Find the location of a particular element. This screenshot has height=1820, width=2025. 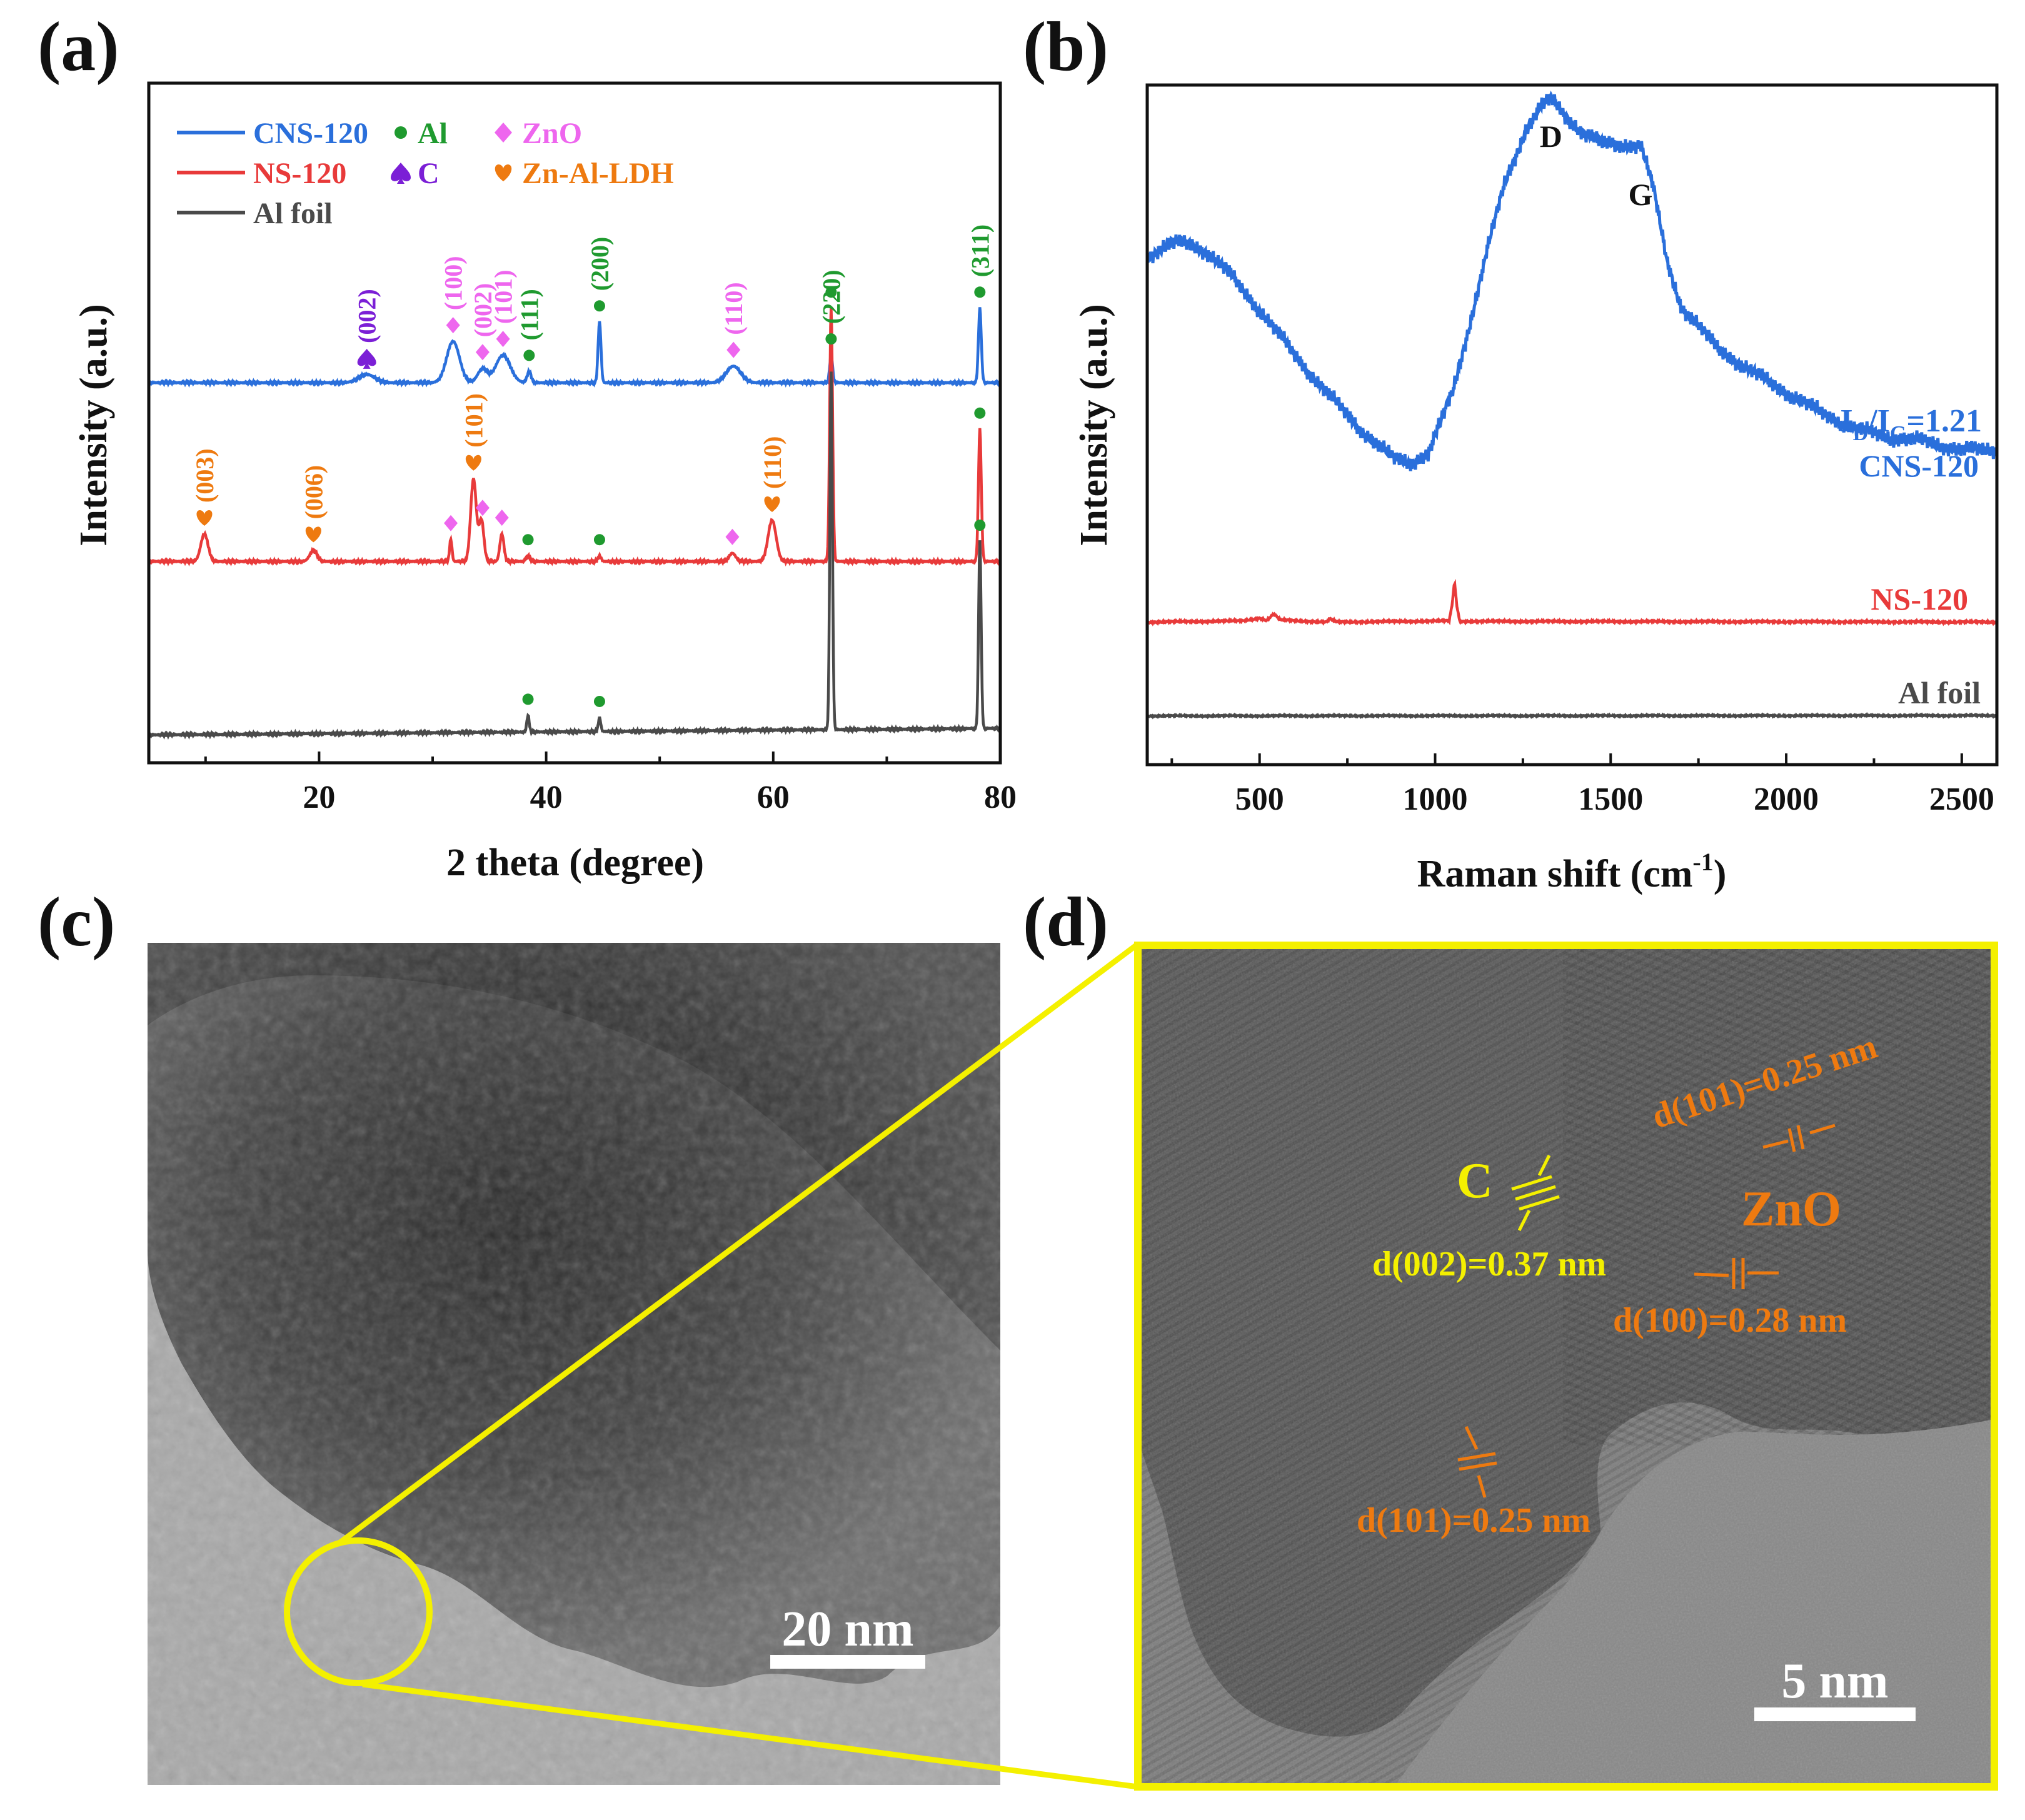

xrd-peak-label-cns-0: (002) is located at coordinates (367, 316).